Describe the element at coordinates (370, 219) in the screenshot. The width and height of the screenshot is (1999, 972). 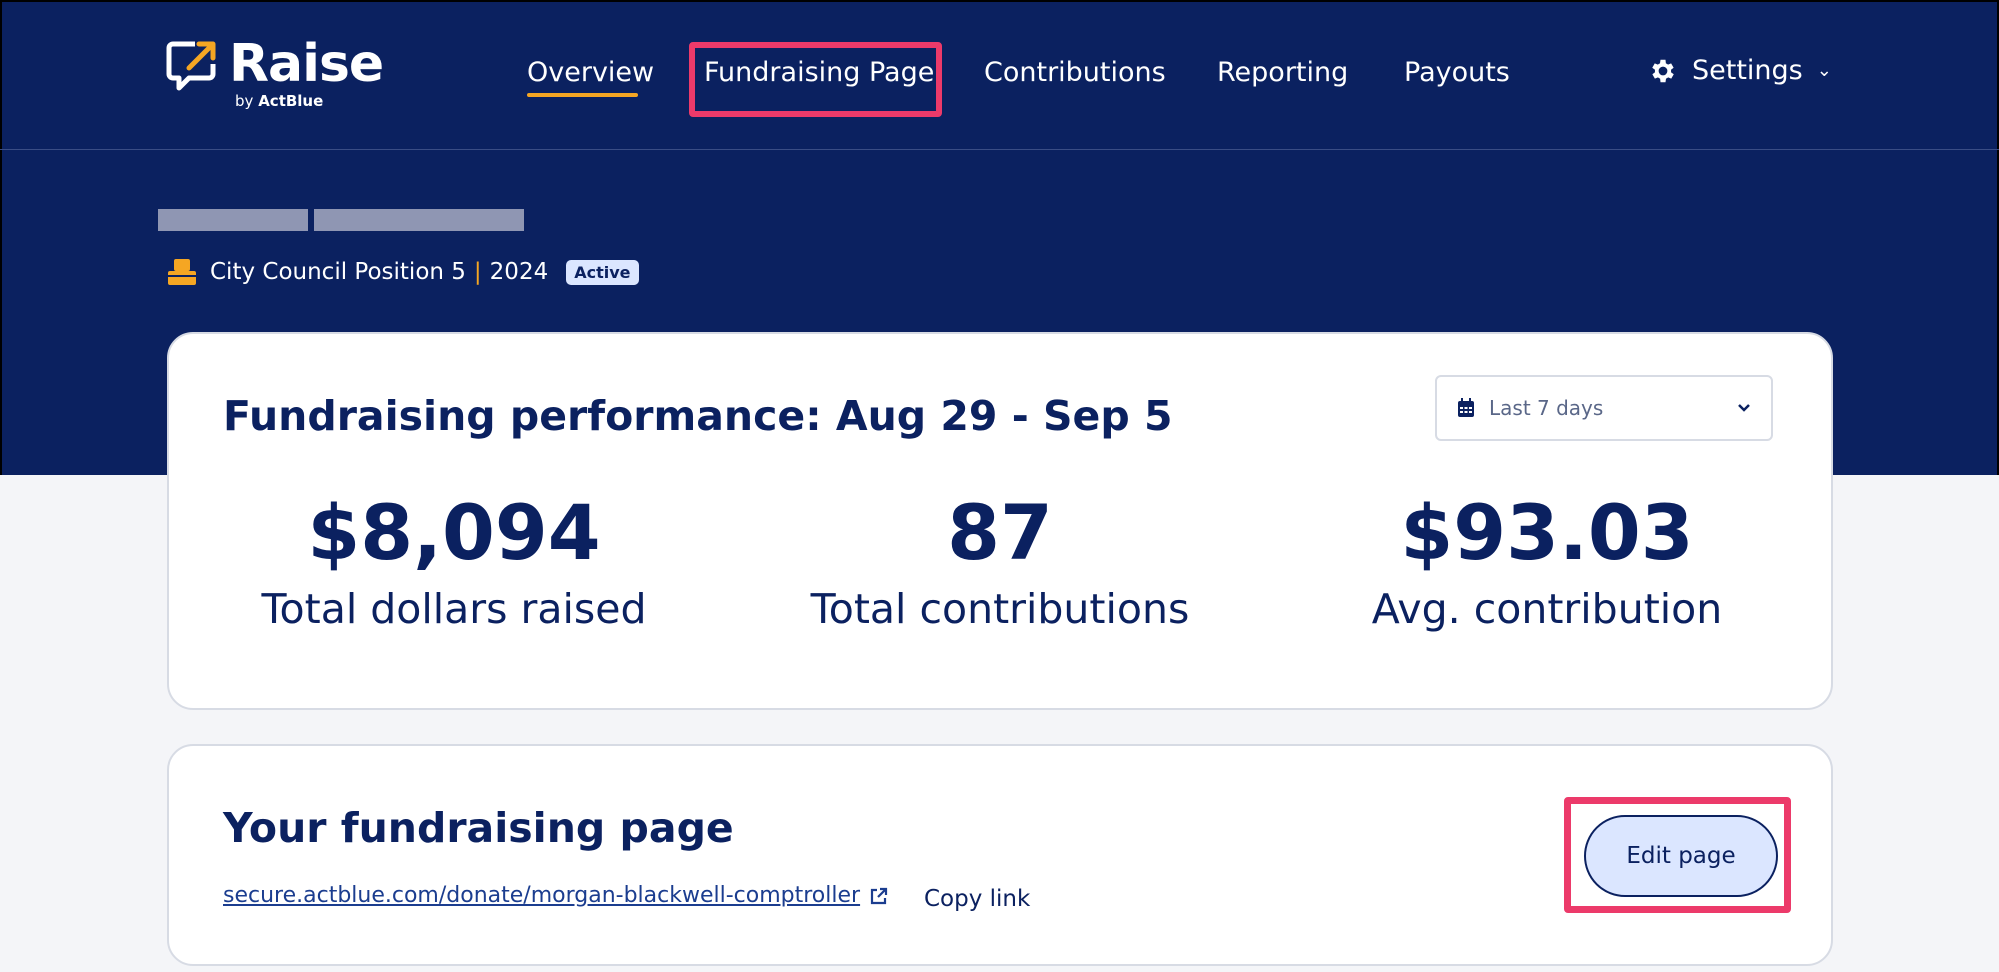
I see `candidate-name-redacted` at that location.